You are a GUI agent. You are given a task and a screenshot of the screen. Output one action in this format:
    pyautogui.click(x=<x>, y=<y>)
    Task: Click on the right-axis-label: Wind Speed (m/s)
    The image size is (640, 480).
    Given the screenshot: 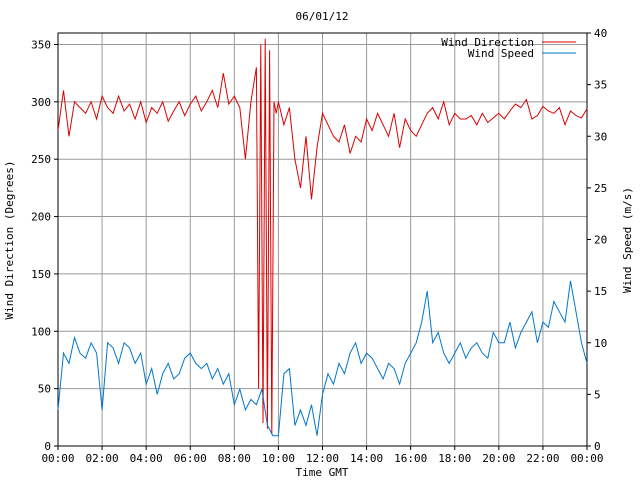 What is the action you would take?
    pyautogui.click(x=627, y=240)
    